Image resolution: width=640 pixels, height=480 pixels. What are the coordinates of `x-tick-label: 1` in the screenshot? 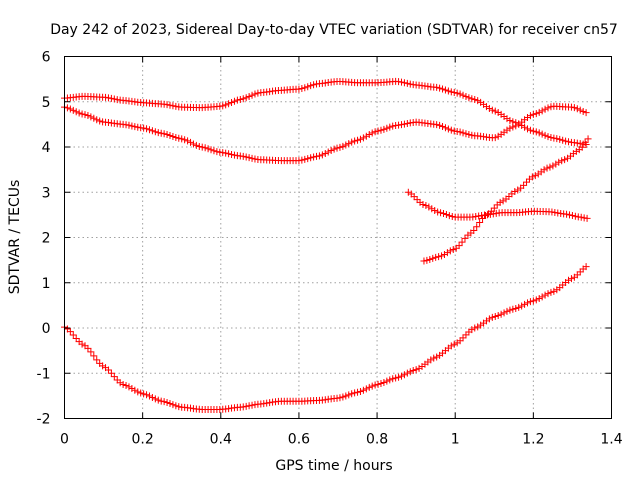 It's located at (455, 440).